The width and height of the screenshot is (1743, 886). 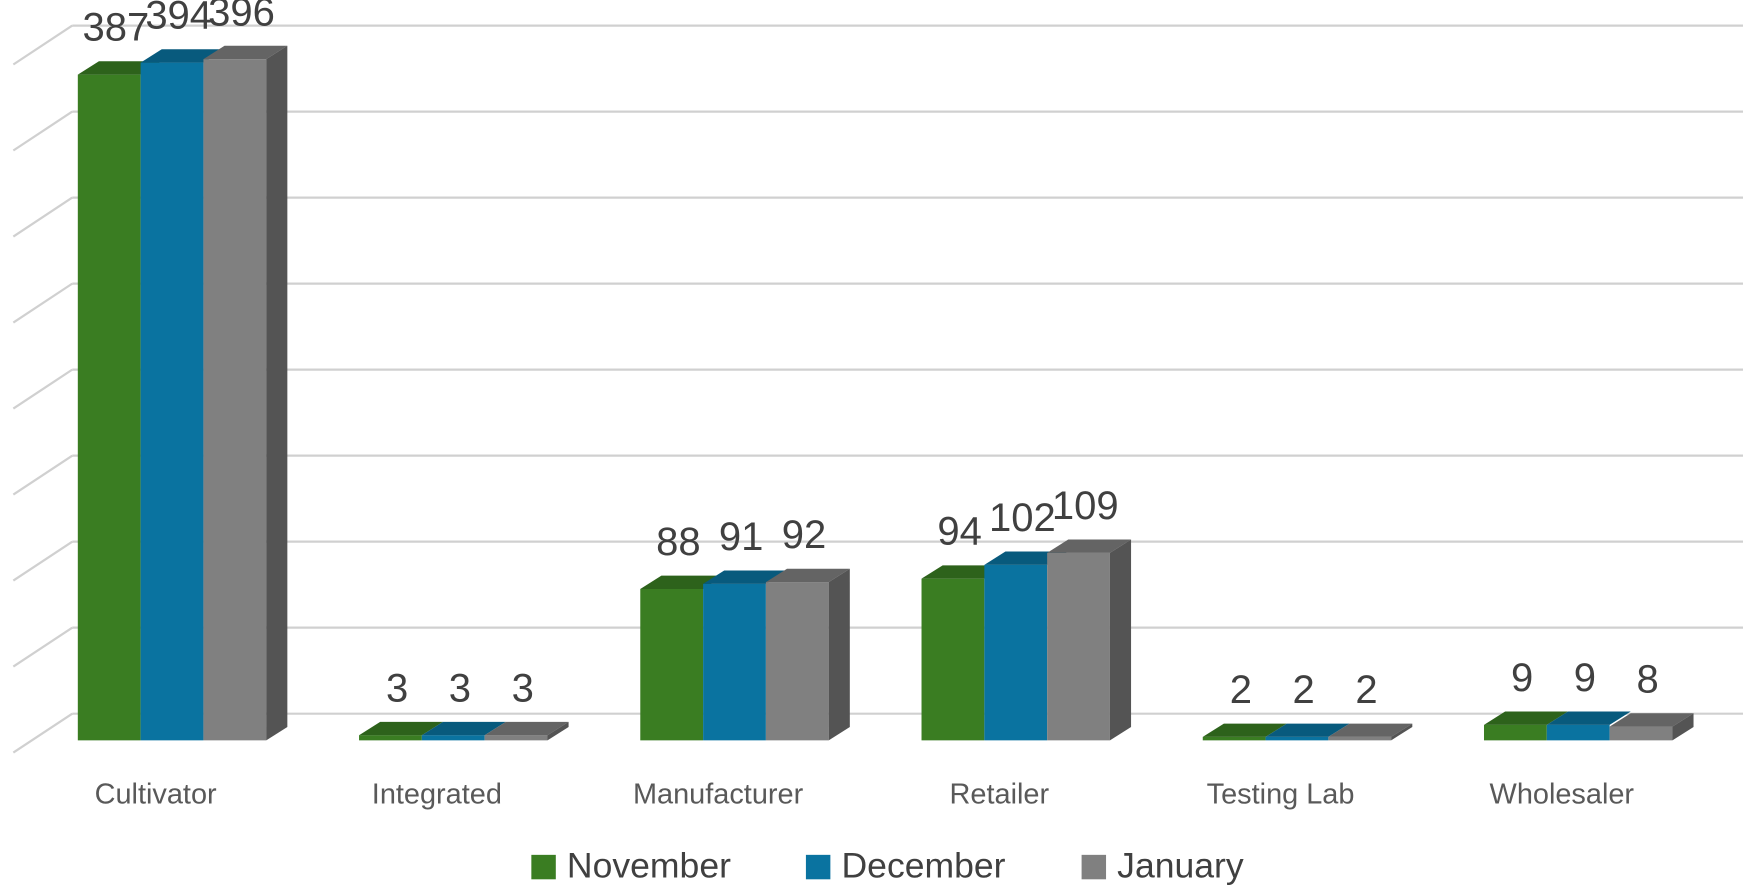 I want to click on data-label: 94, so click(x=959, y=532).